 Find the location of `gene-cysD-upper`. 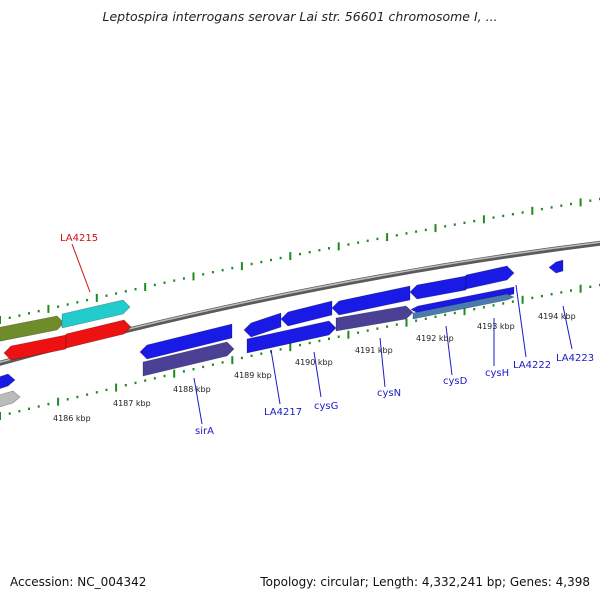

gene-cysD-upper is located at coordinates (438, 287).